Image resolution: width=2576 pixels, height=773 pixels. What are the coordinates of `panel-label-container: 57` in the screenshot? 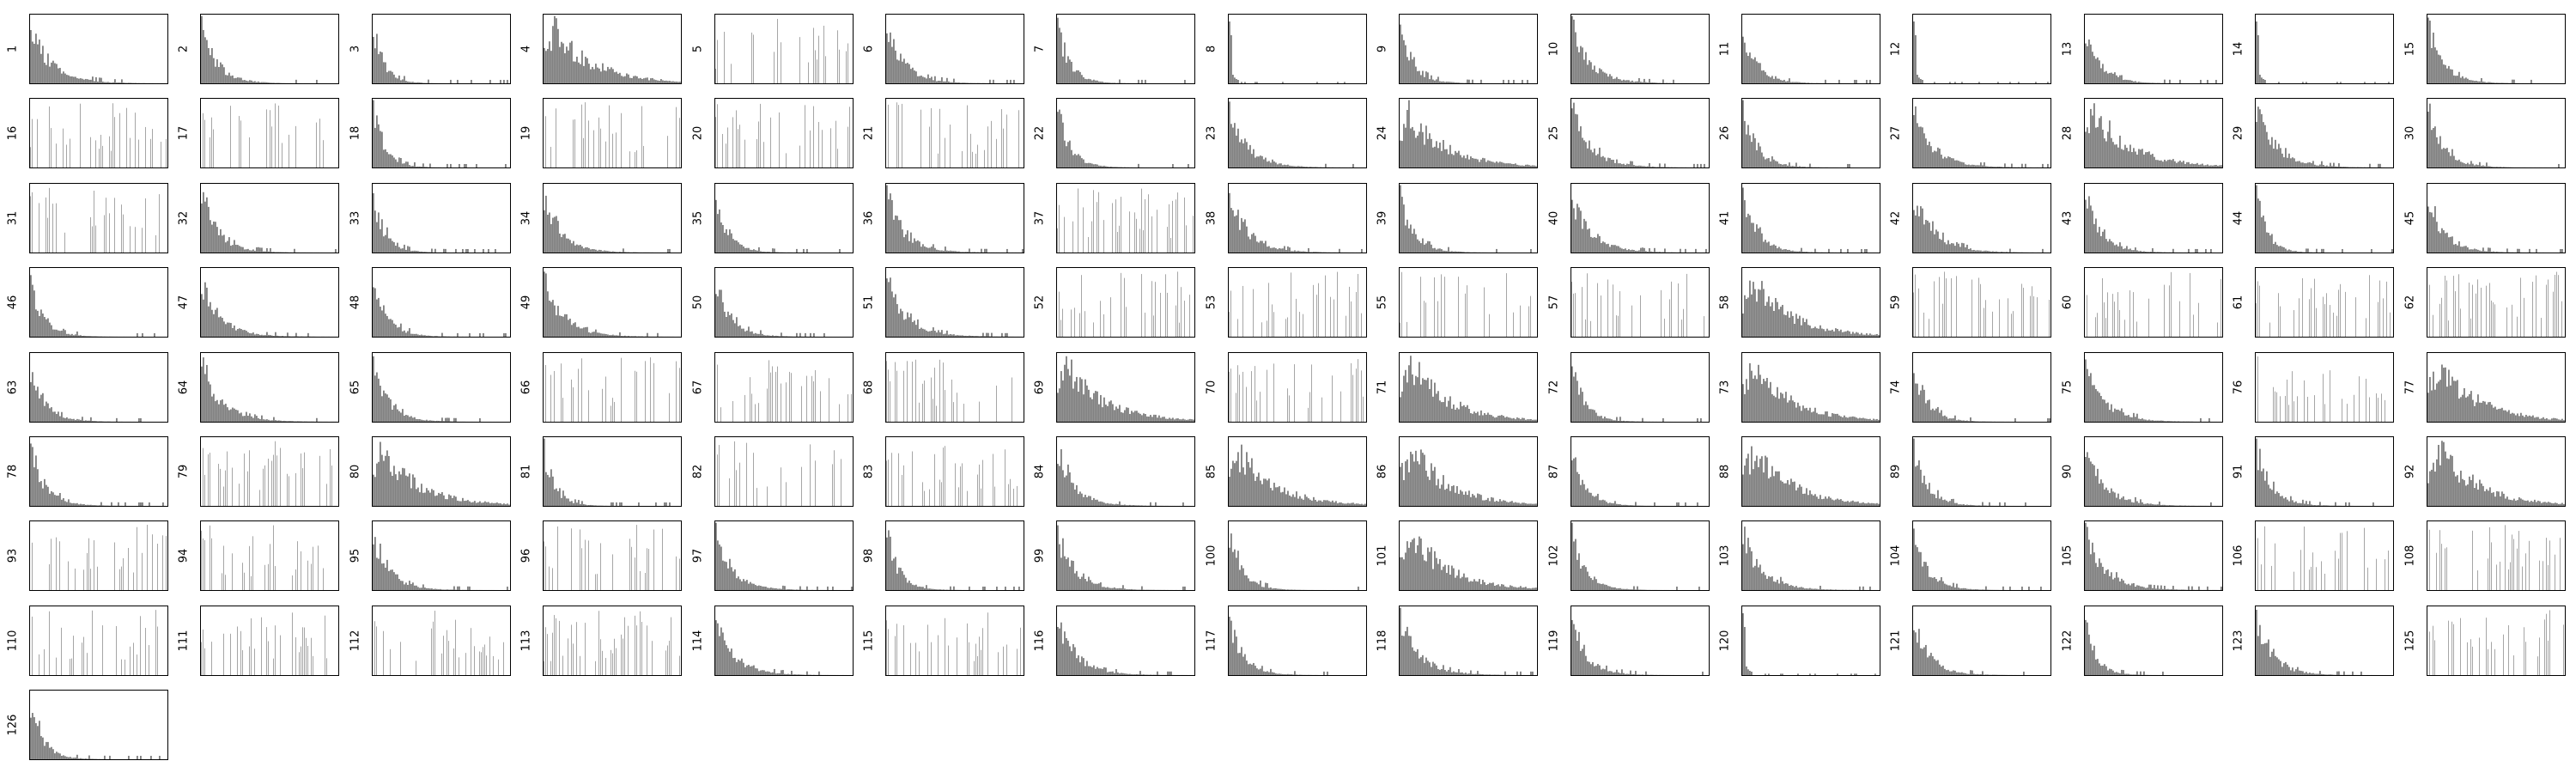 It's located at (1554, 302).